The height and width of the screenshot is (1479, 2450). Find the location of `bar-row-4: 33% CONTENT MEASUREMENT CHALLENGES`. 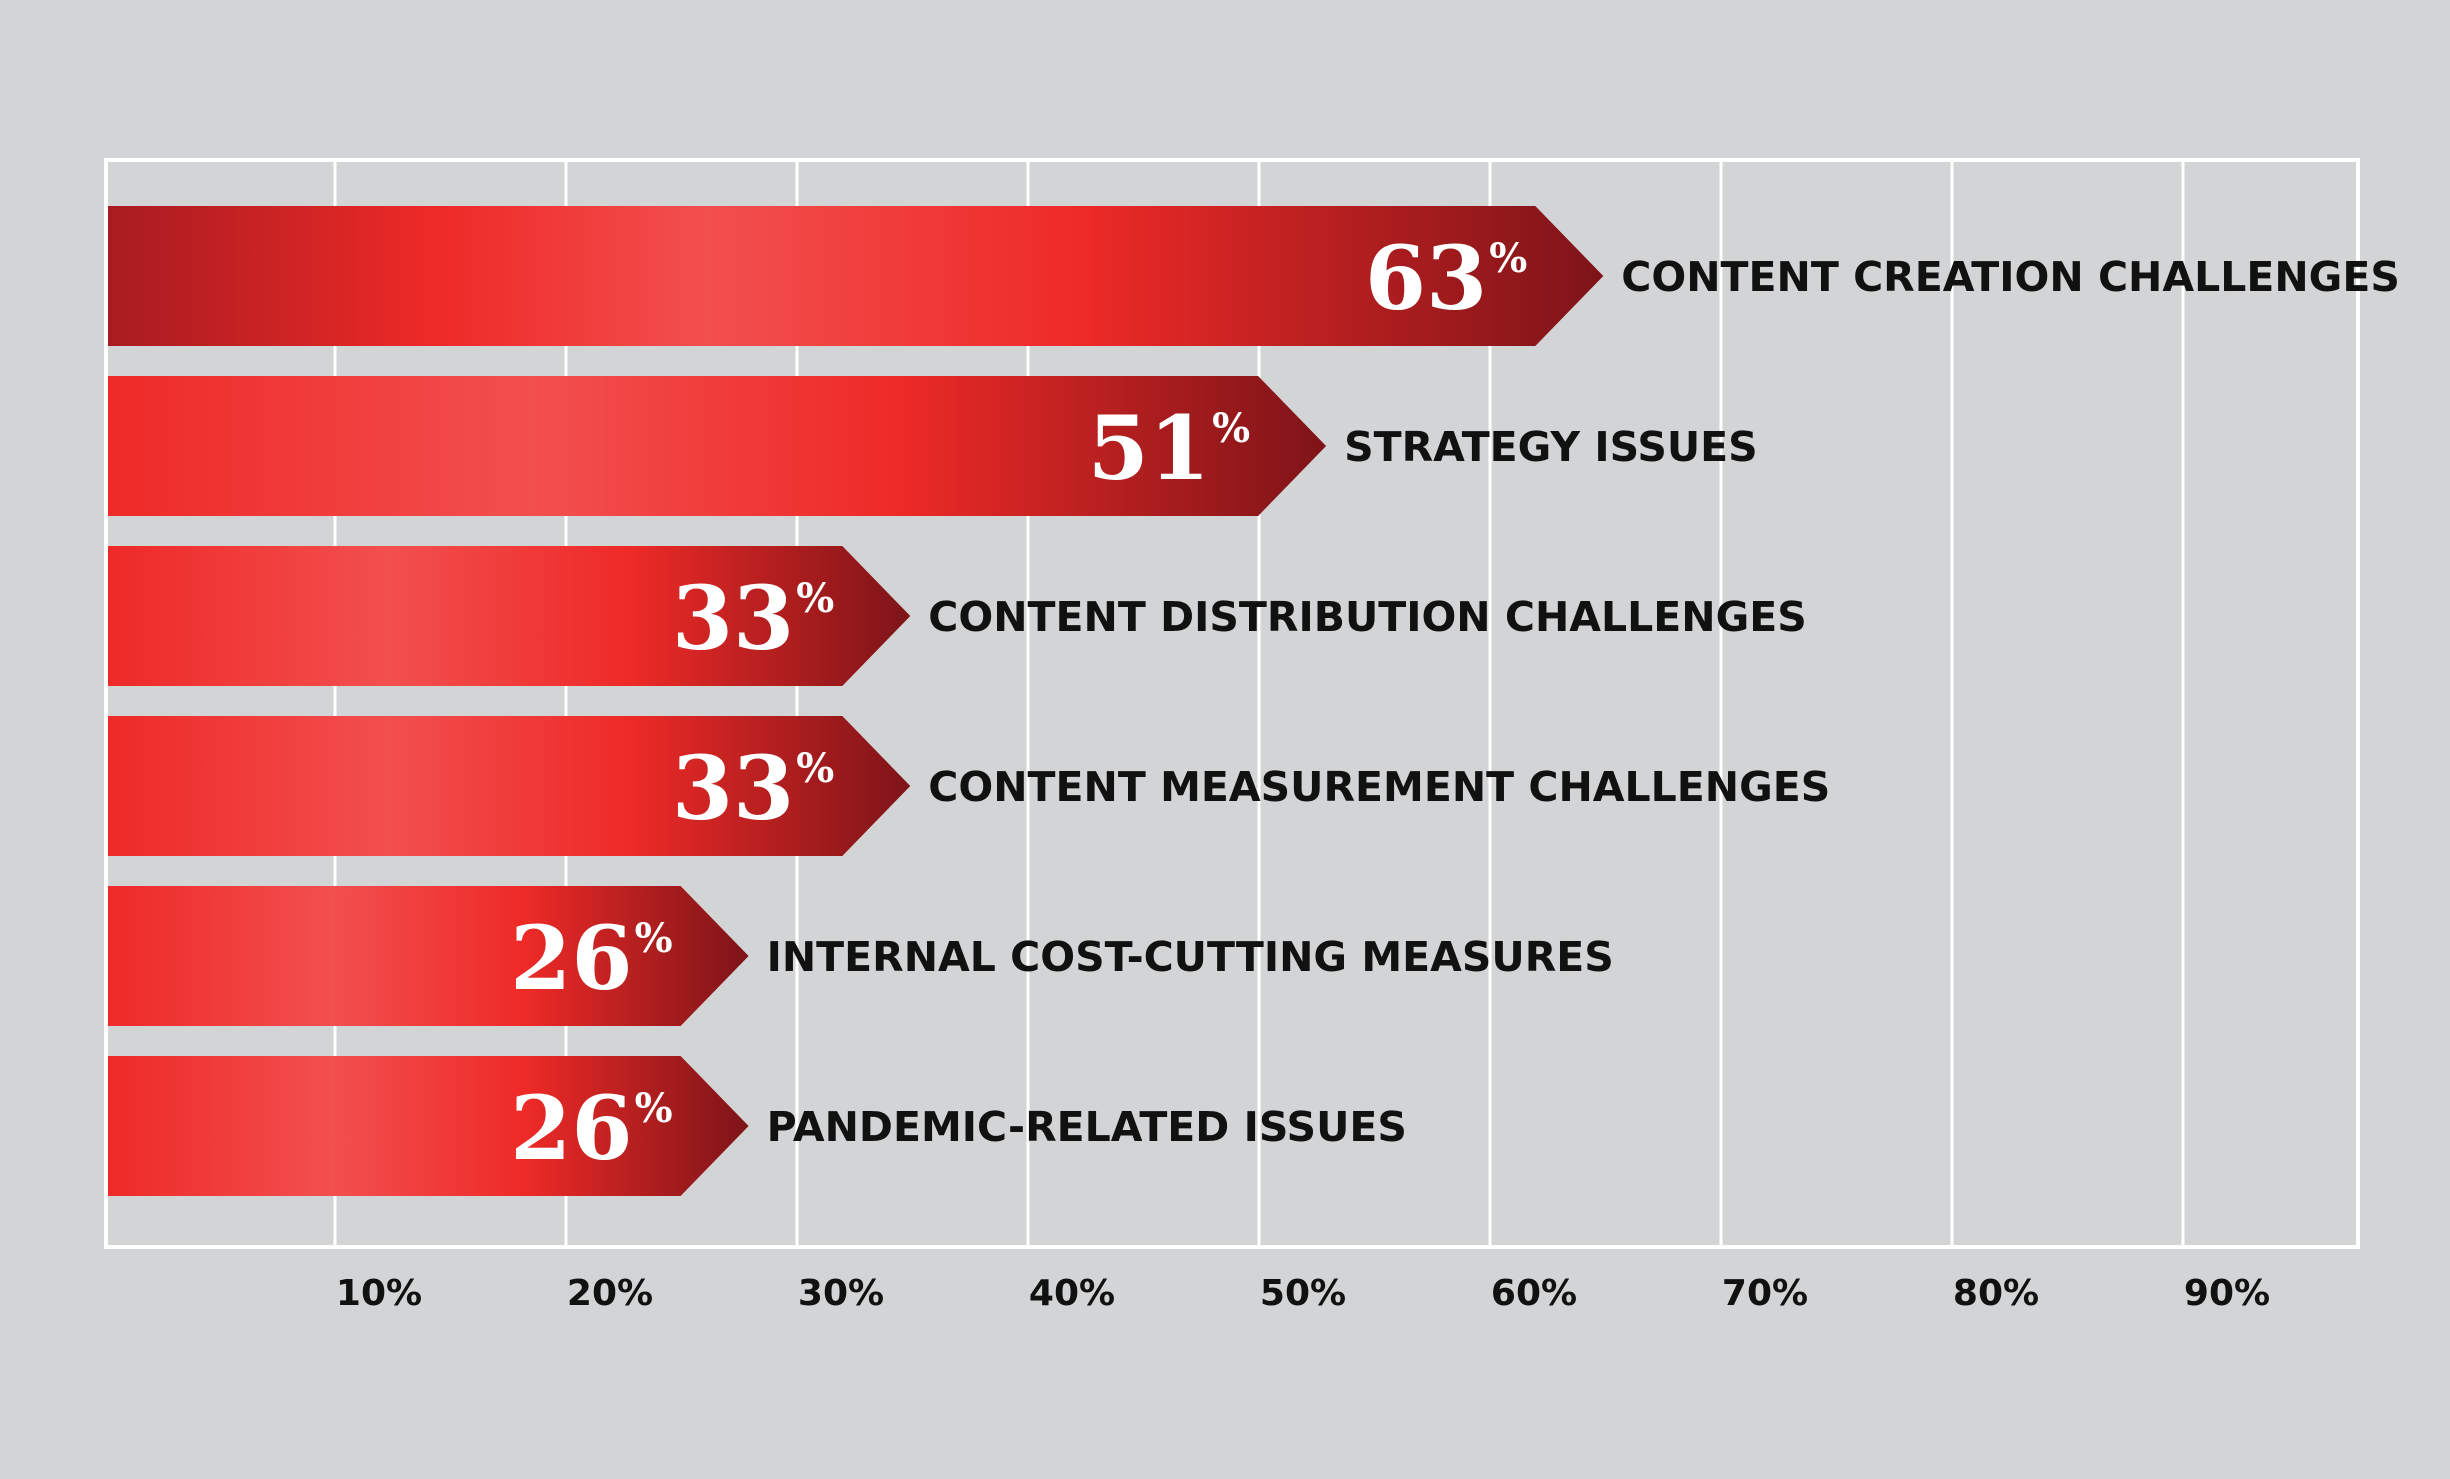

bar-row-4: 33% CONTENT MEASUREMENT CHALLENGES is located at coordinates (969, 786).